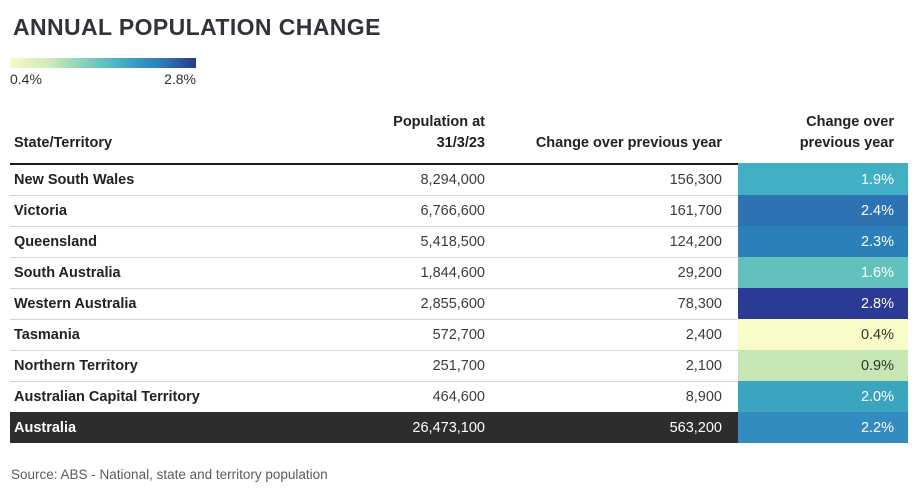 This screenshot has height=493, width=919. Describe the element at coordinates (611, 365) in the screenshot. I see `change-cell: 2,100` at that location.